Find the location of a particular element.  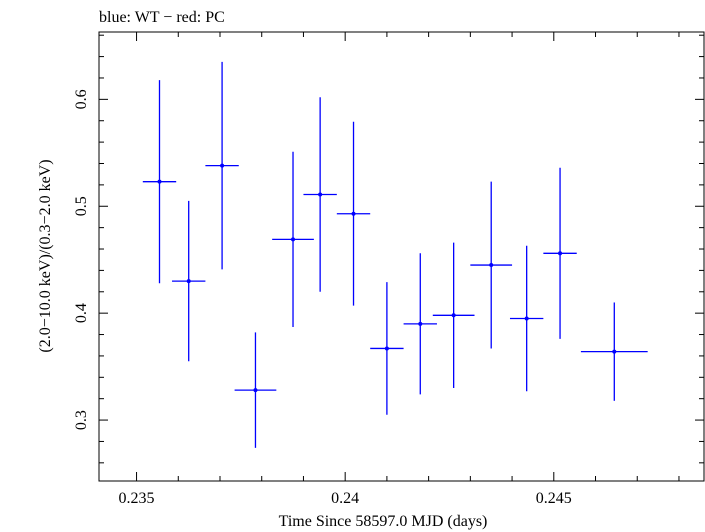

y-axis-label: (2.0−10.0 keV)/(0.3−2.0 keV) is located at coordinates (45, 255).